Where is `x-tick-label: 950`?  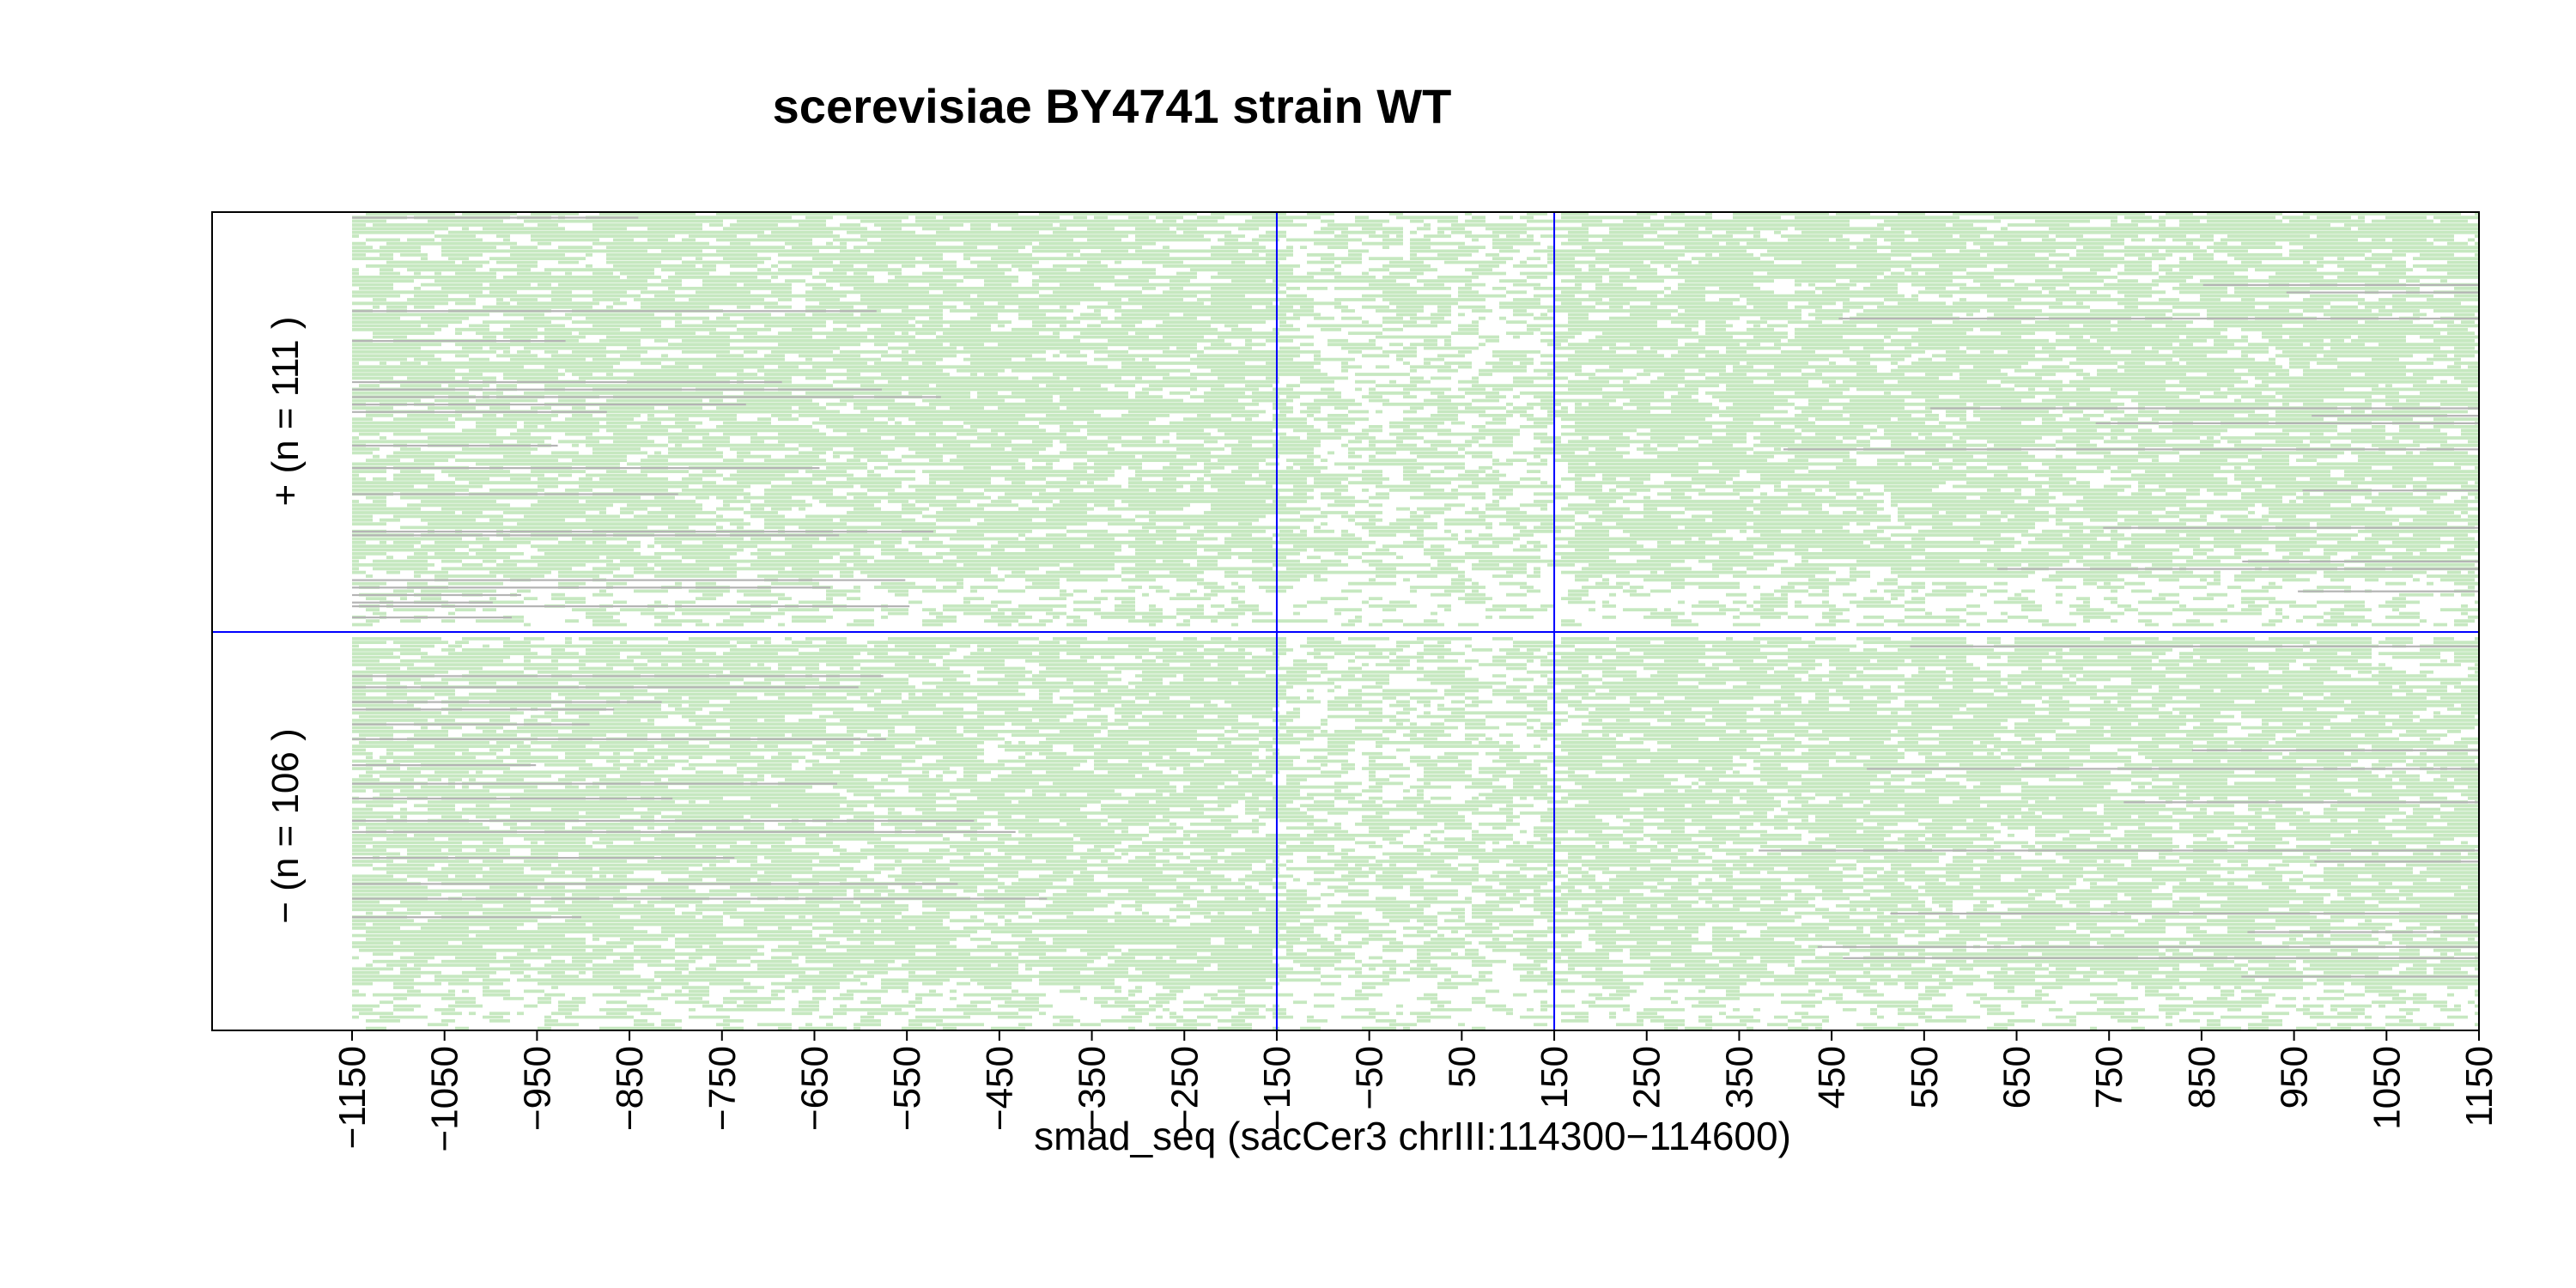
x-tick-label: 950 is located at coordinates (2295, 1078).